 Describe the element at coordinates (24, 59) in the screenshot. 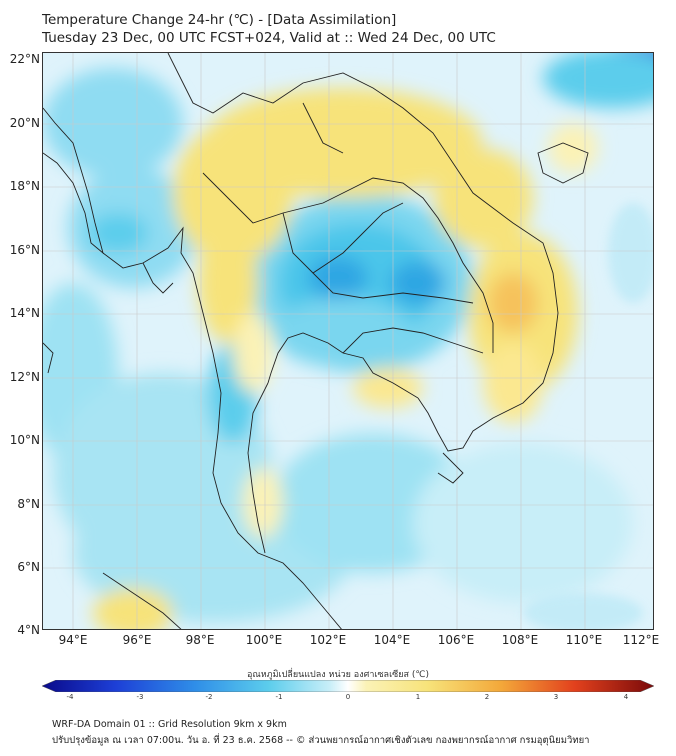

I see `lat-label-22n: 22°N` at that location.